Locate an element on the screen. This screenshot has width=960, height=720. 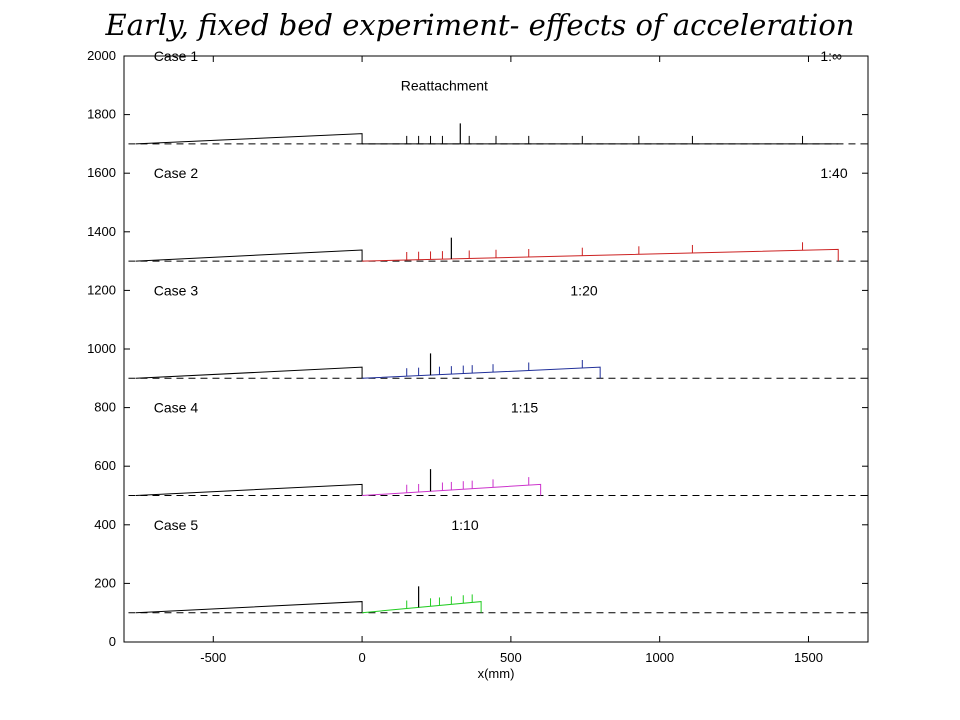
reattachment-label: Reattachment is located at coordinates (444, 85).